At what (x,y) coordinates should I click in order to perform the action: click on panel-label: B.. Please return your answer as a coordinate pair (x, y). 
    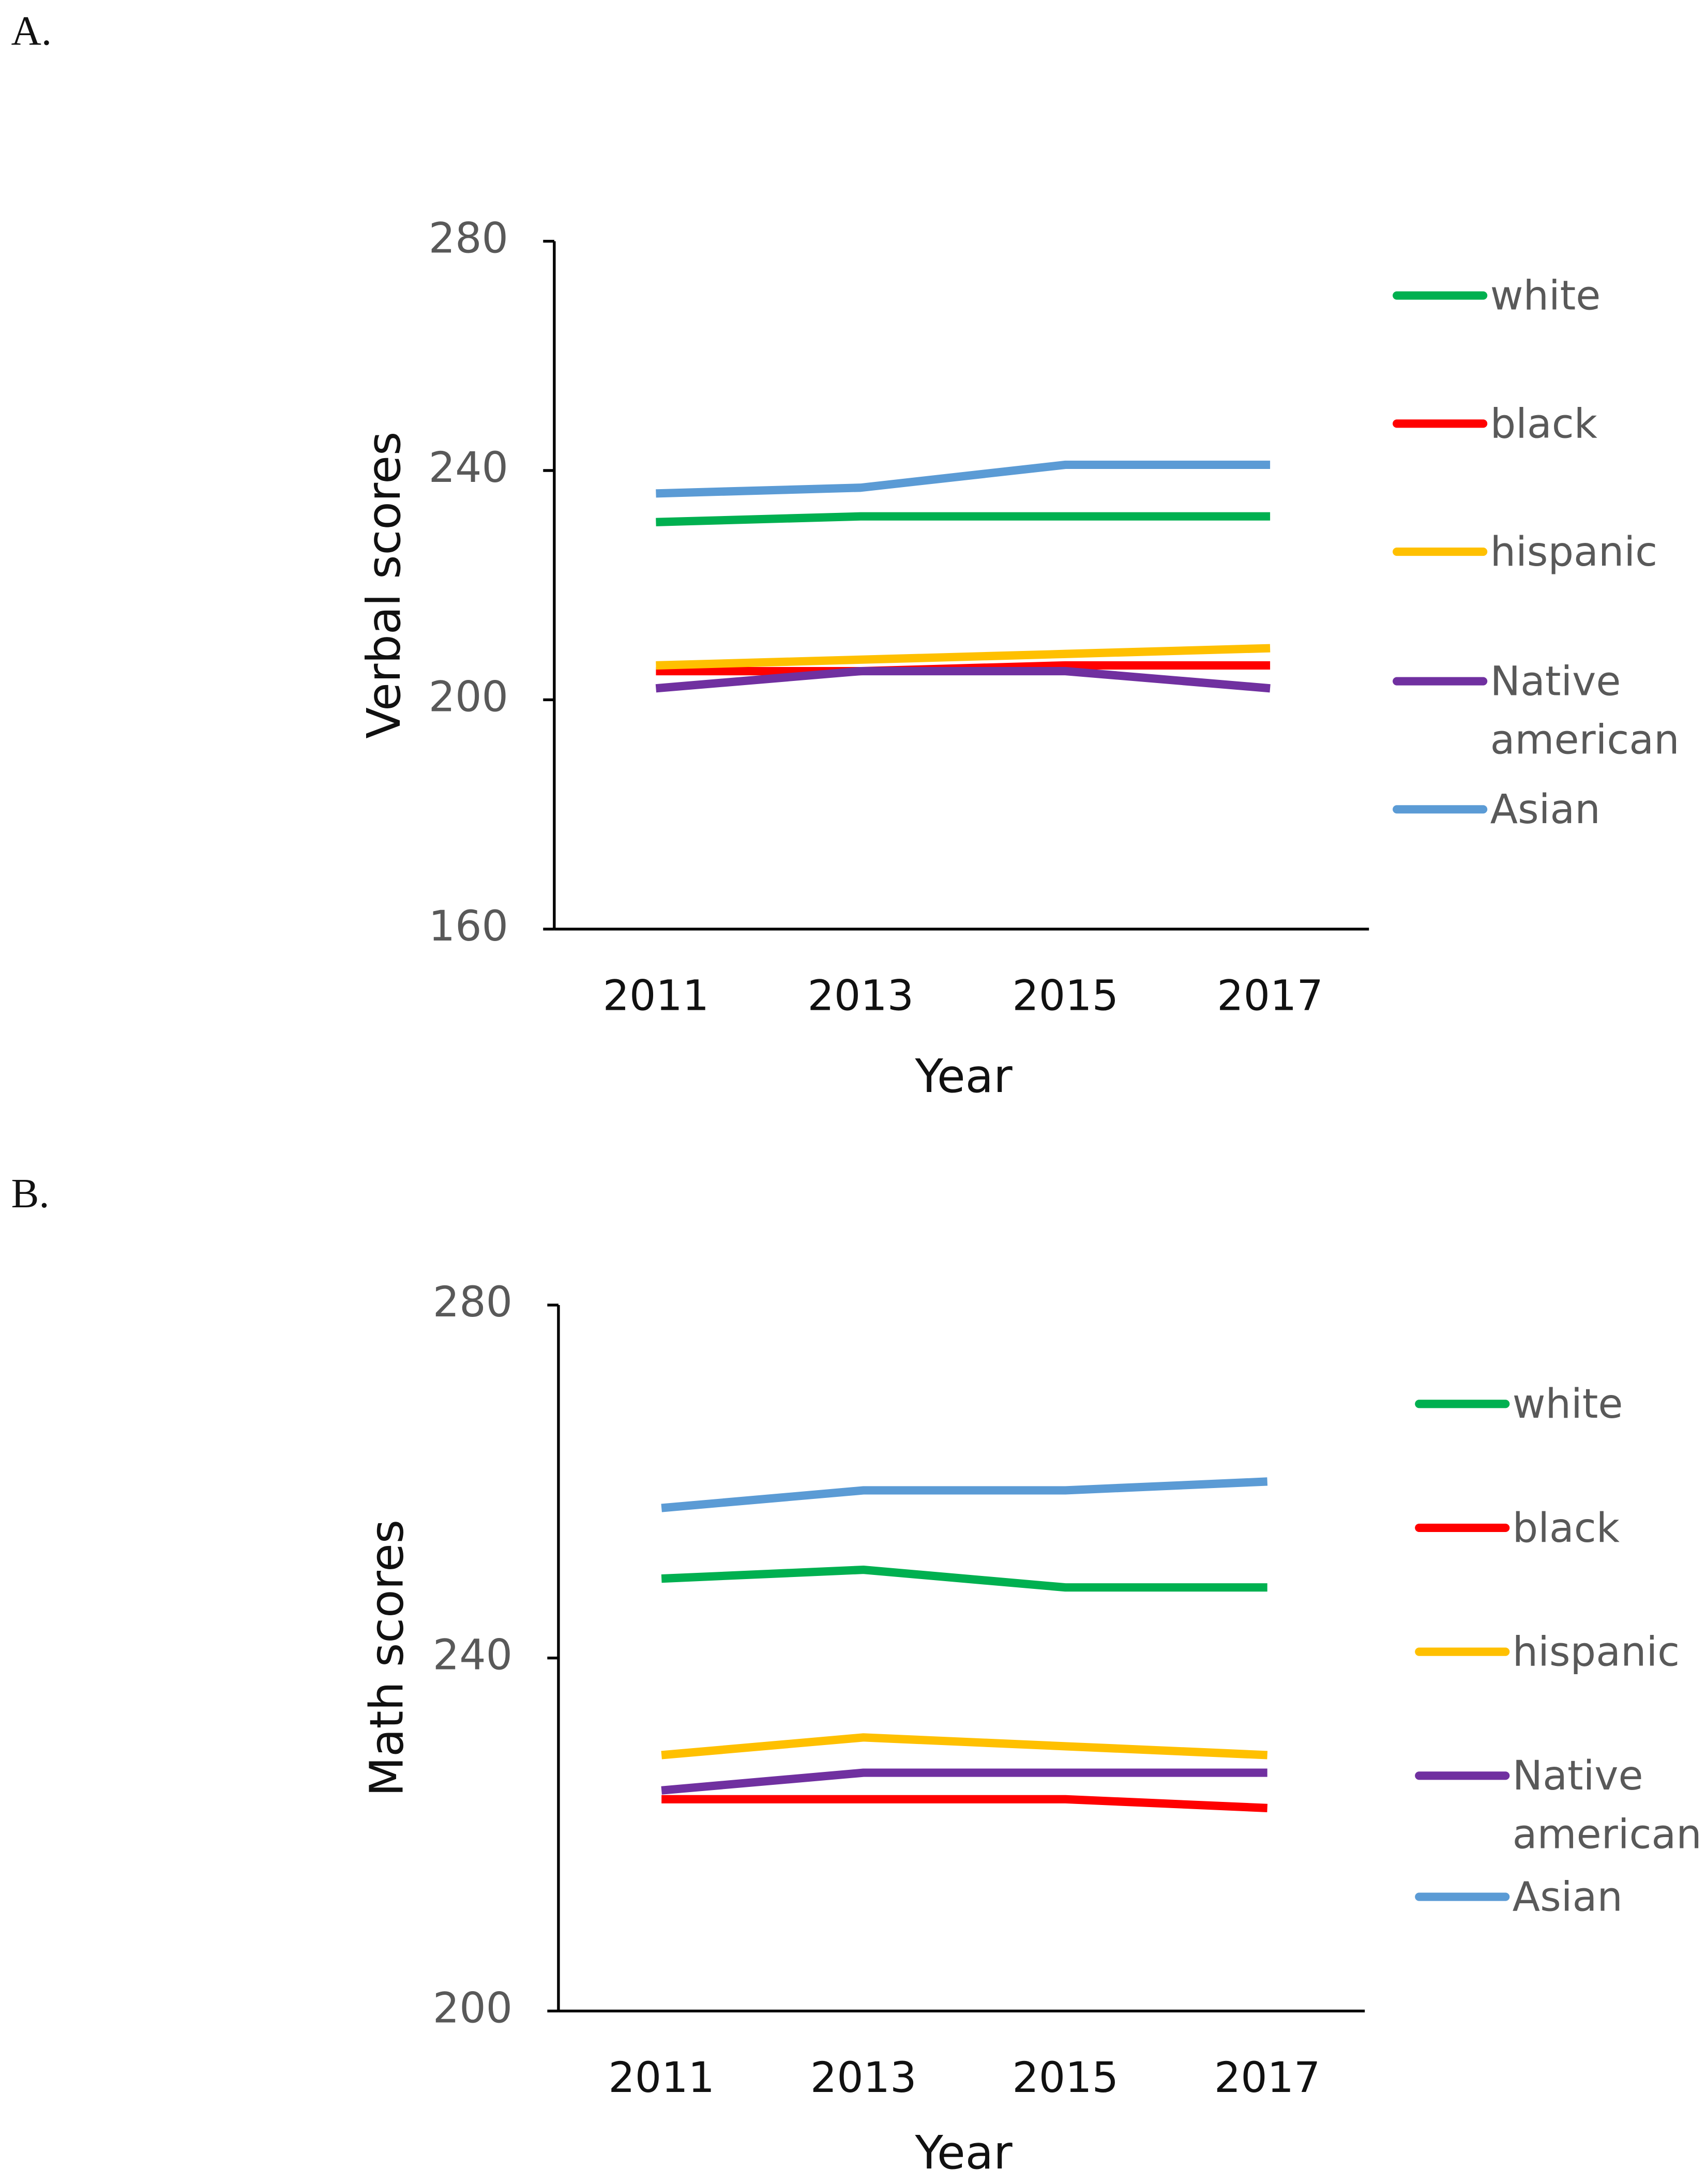
    Looking at the image, I should click on (30, 1194).